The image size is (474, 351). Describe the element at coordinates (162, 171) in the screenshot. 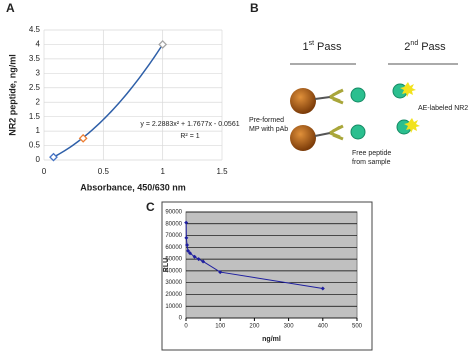

I see `x-tick-label: 1` at that location.